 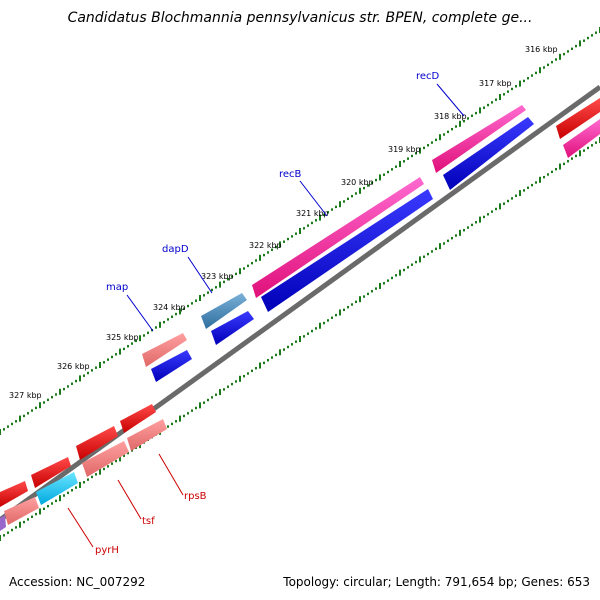 I want to click on gene-tsf-reverse, so click(x=105, y=459).